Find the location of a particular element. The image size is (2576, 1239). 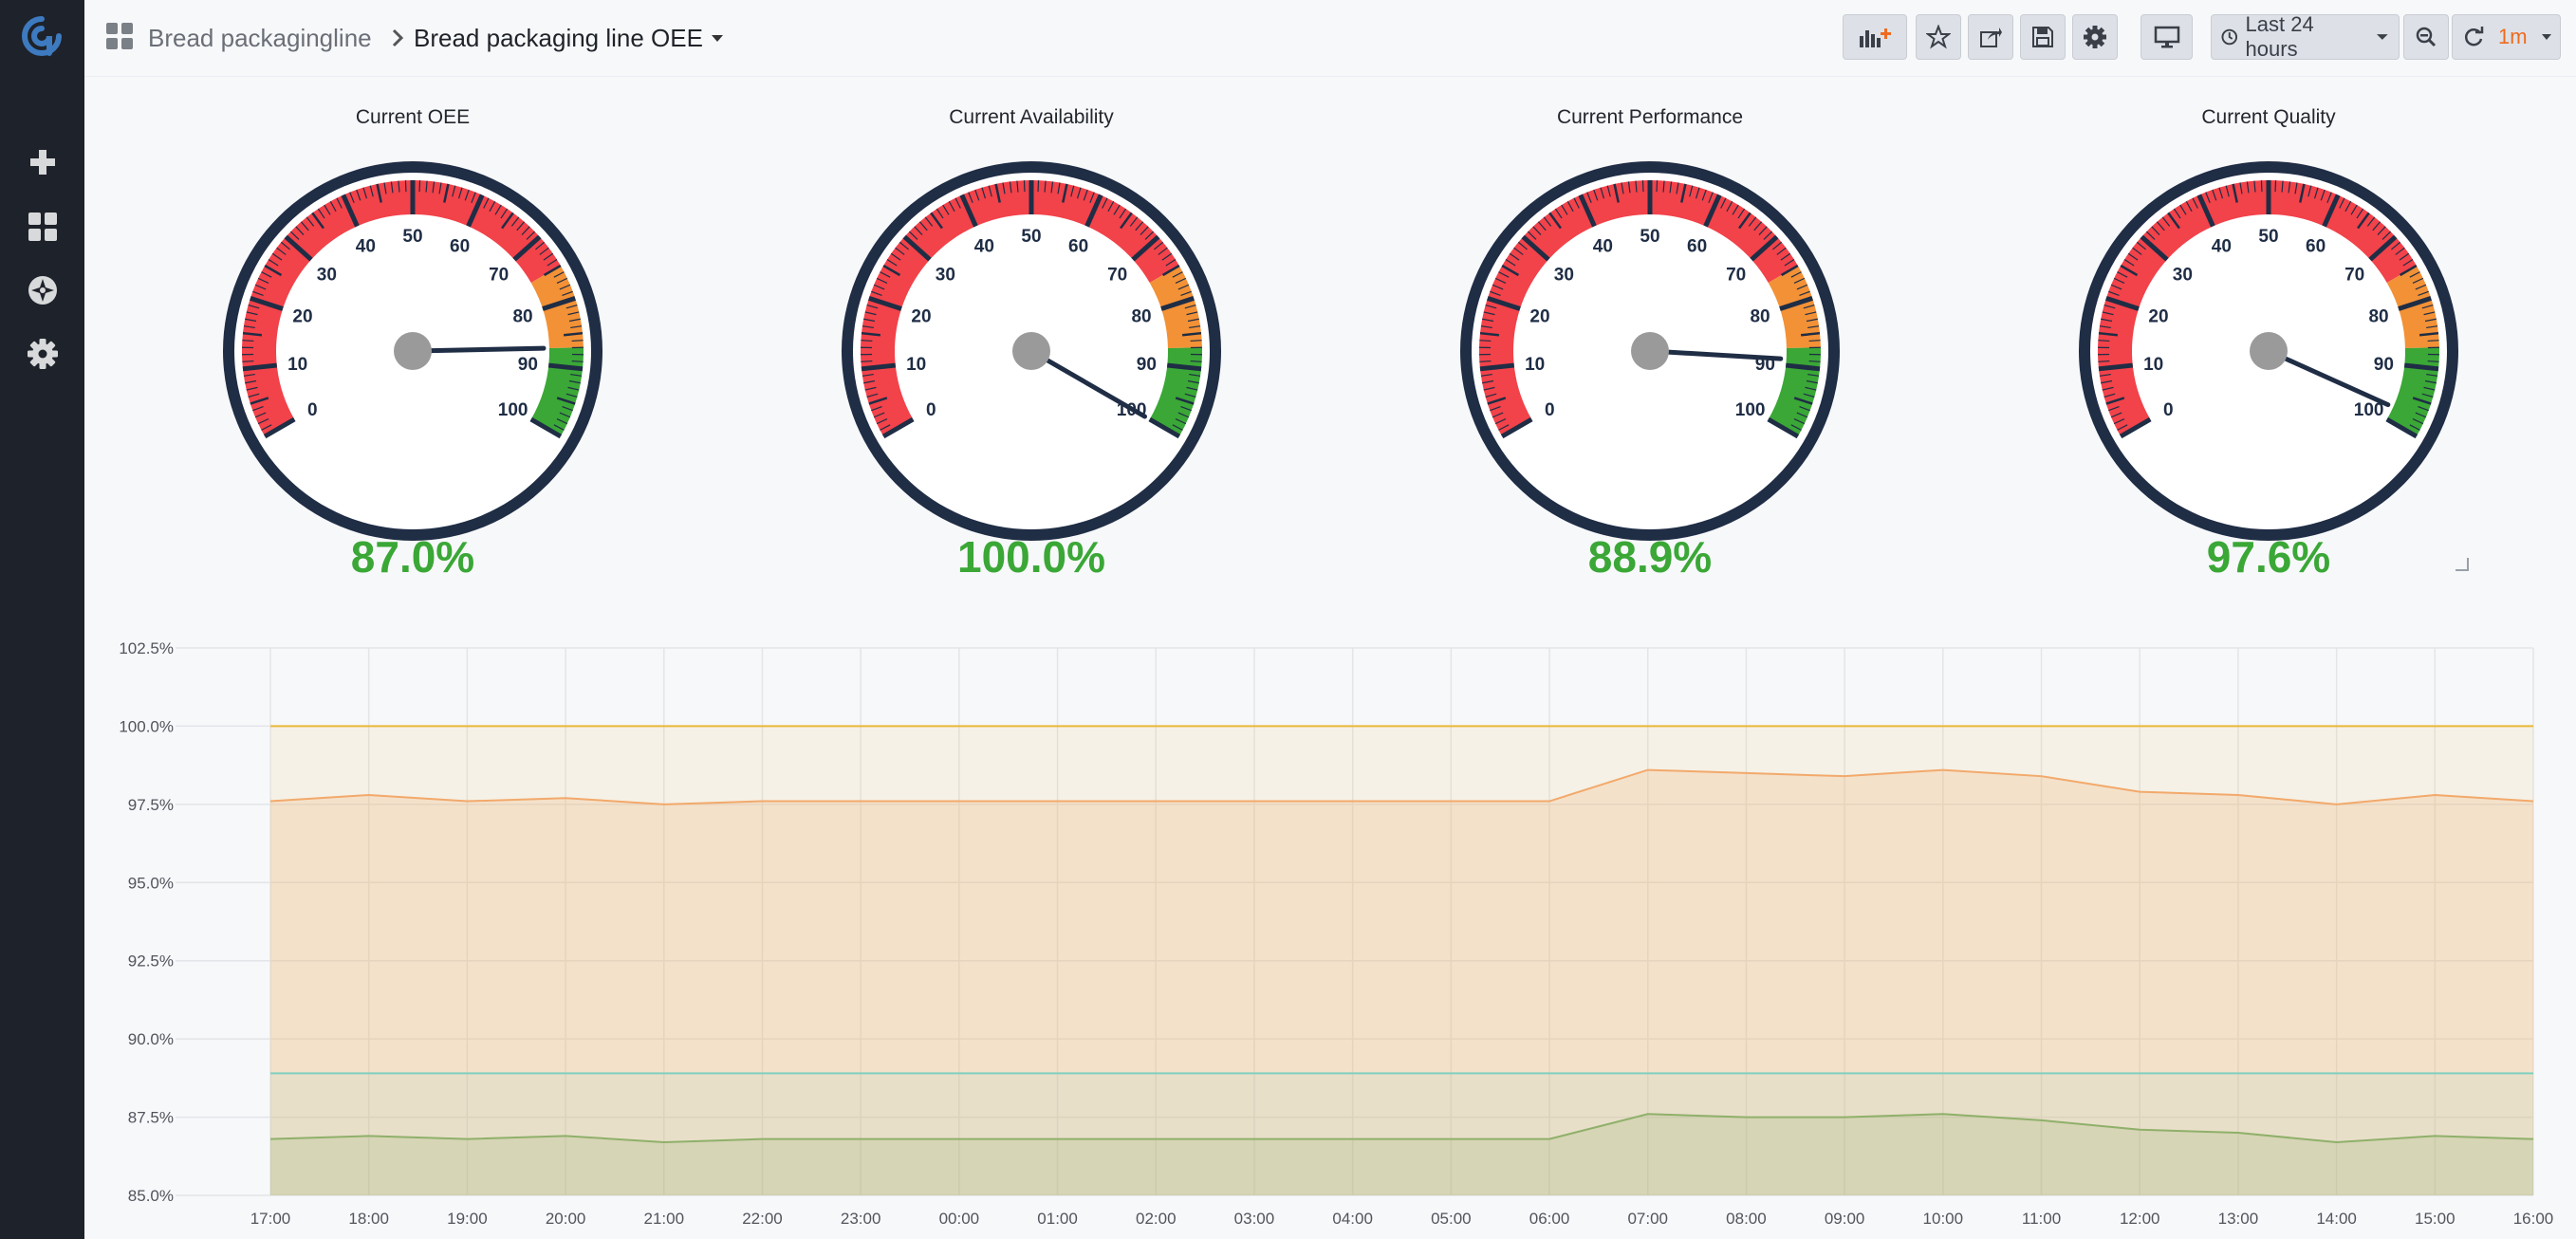

gear-settings-icon is located at coordinates (43, 354).